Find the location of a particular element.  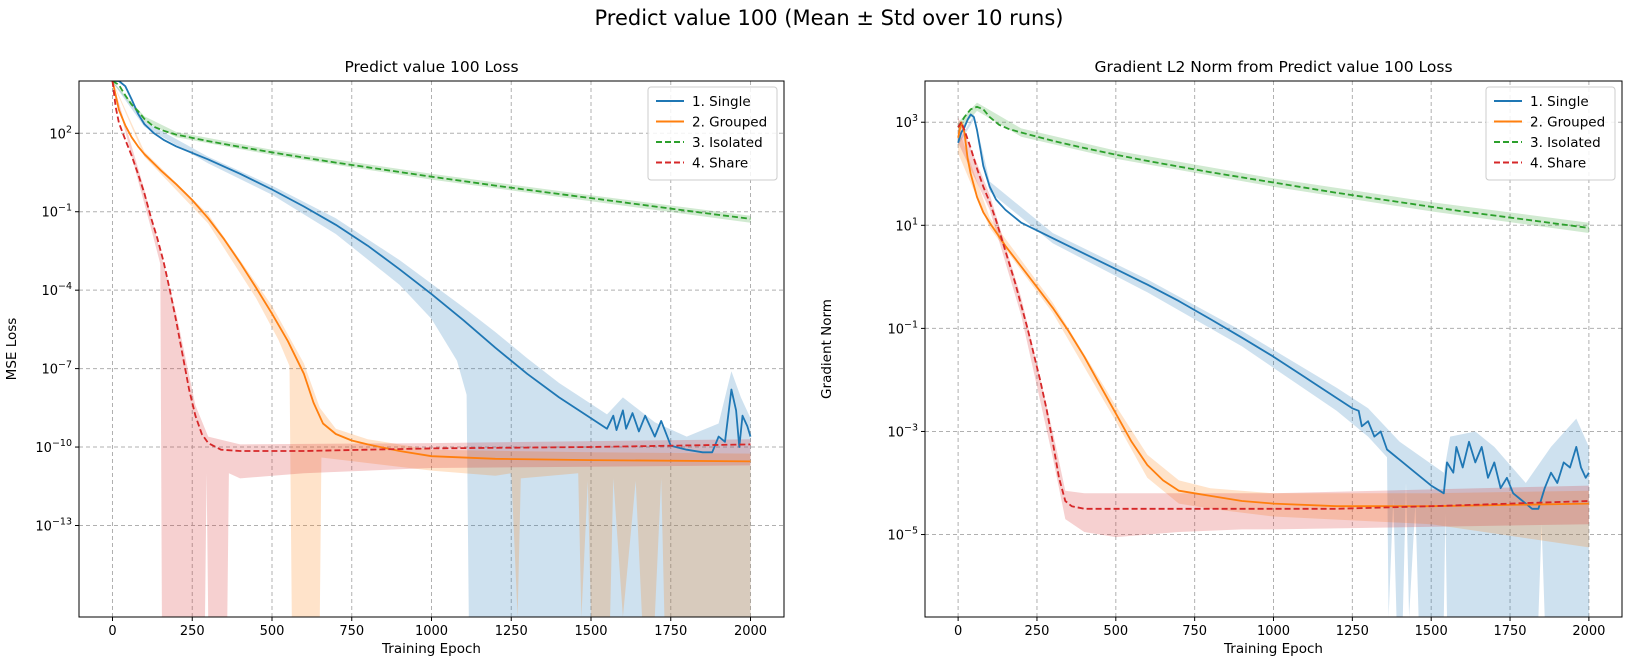

grad-legend-label-3: 3. Isolated is located at coordinates (1565, 143).